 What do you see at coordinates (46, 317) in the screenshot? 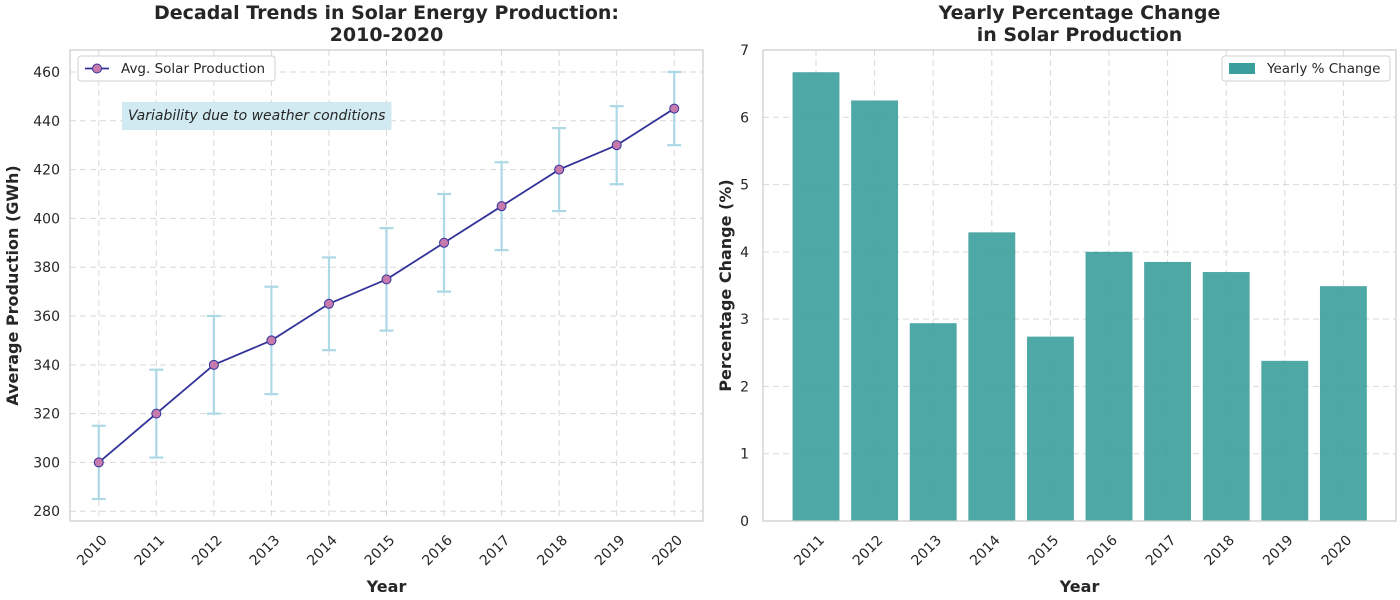
I see `y-tick-label: 360` at bounding box center [46, 317].